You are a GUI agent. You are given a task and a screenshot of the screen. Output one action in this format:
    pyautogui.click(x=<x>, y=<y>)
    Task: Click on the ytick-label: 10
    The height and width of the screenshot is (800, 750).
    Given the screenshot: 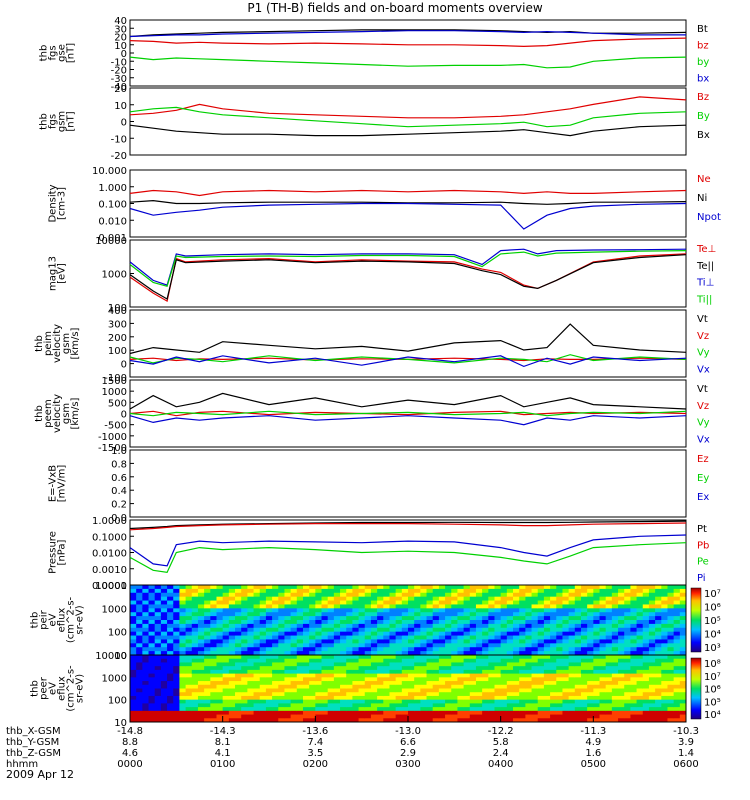 What is the action you would take?
    pyautogui.click(x=120, y=723)
    